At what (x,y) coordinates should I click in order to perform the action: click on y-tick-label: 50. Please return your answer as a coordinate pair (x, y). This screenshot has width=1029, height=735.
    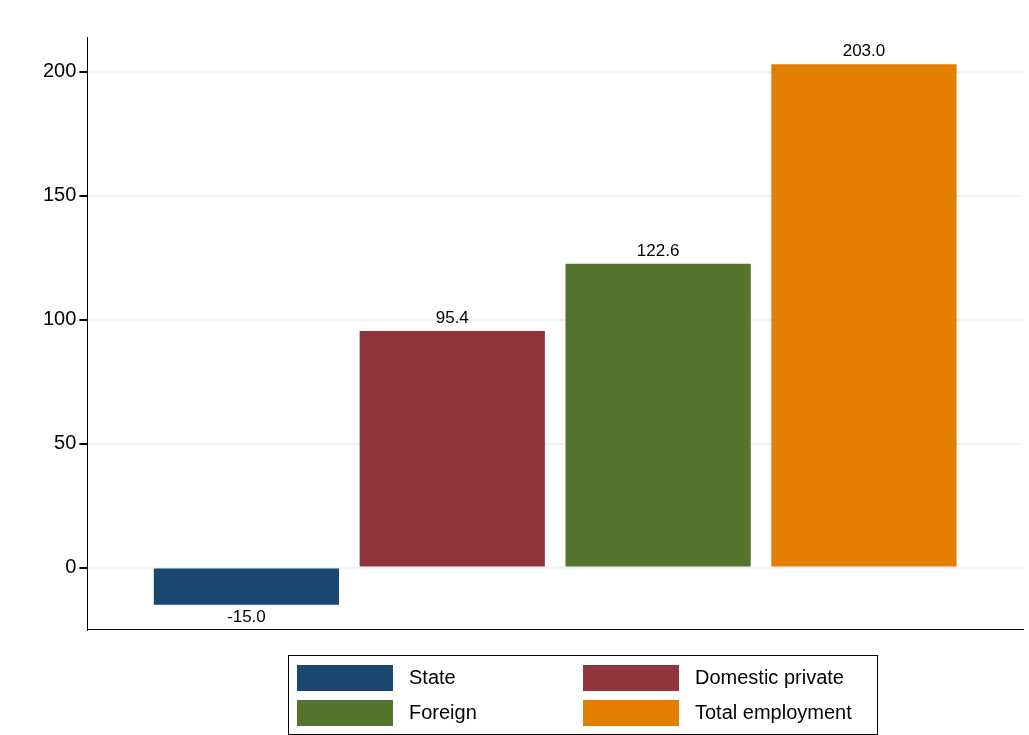
    Looking at the image, I should click on (65, 442).